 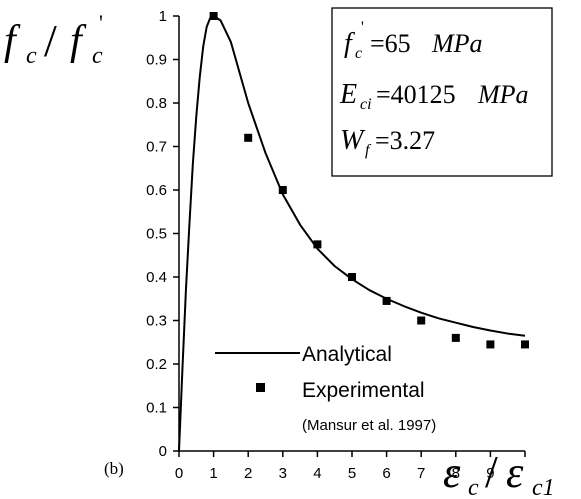 What do you see at coordinates (163, 451) in the screenshot?
I see `y-tick-label: 0` at bounding box center [163, 451].